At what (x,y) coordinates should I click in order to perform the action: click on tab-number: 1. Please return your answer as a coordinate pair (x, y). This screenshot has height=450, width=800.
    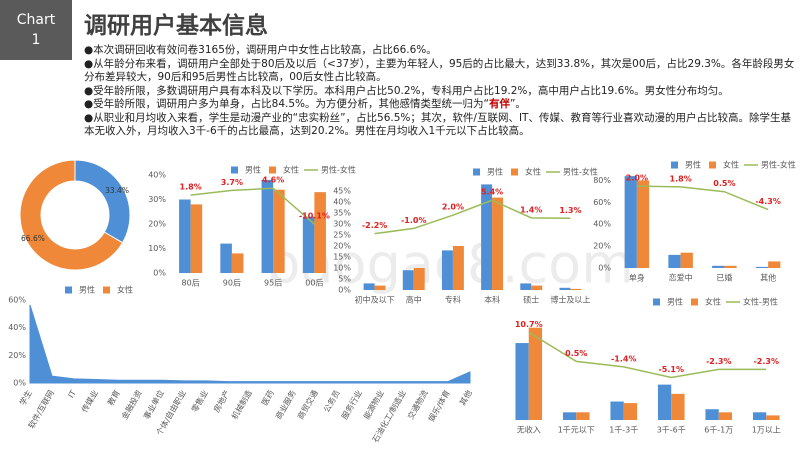
    Looking at the image, I should click on (36, 40).